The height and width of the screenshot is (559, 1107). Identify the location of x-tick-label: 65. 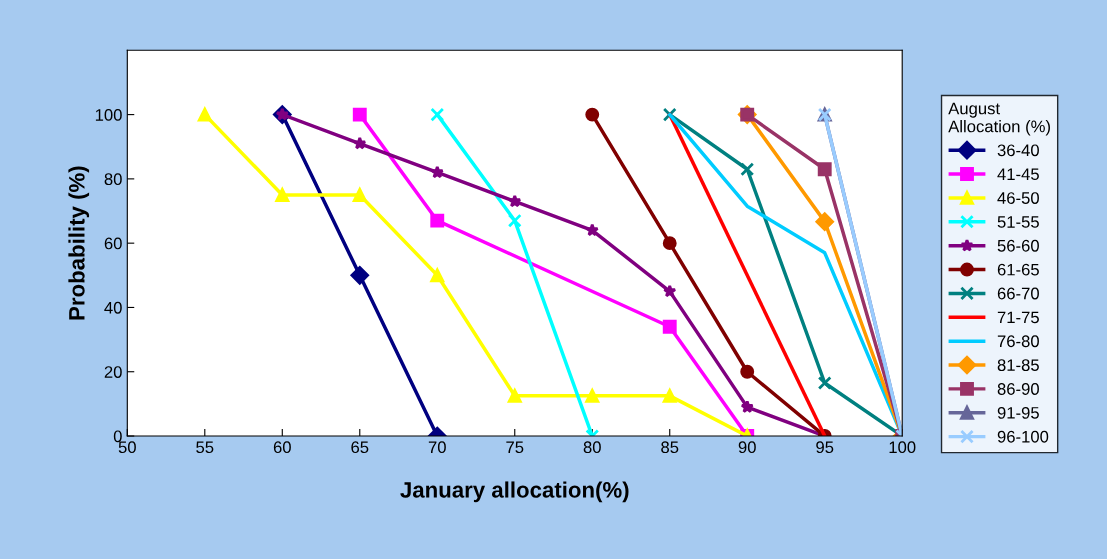
(360, 447).